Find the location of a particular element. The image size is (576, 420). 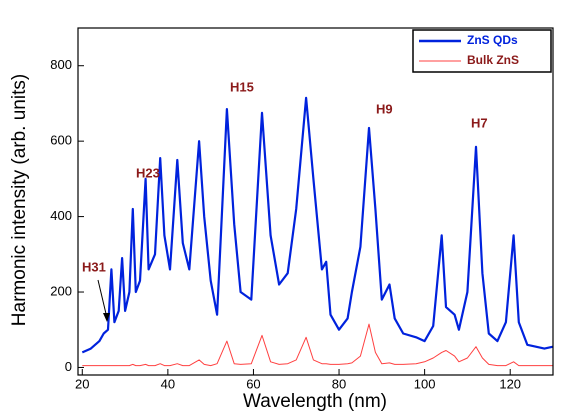

x-tick-label: 100 is located at coordinates (425, 383).